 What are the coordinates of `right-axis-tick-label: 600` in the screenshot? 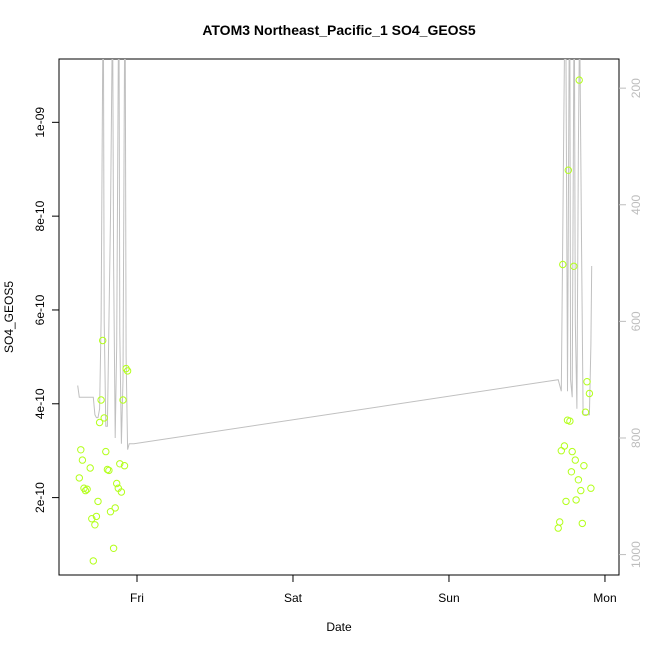 It's located at (636, 321).